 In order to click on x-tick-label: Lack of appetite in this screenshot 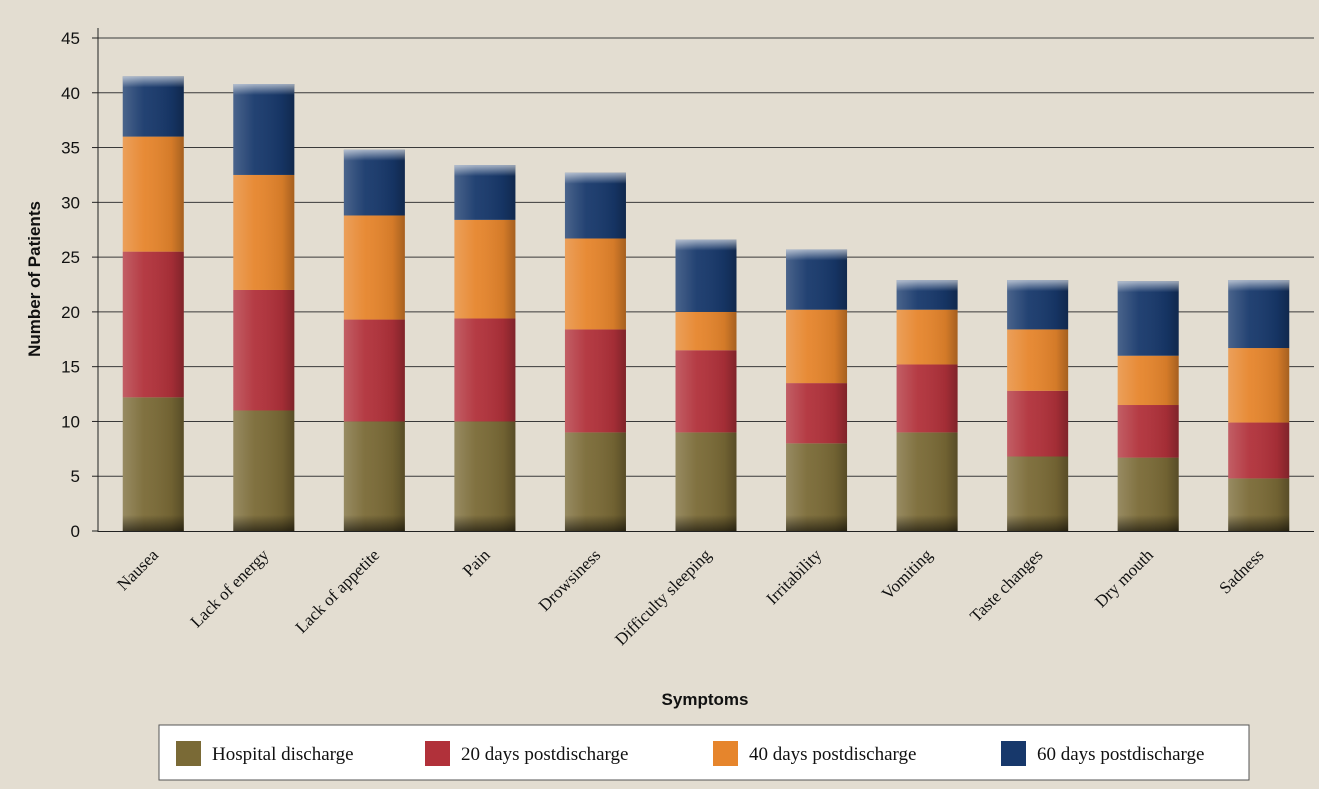, I will do `click(338, 591)`.